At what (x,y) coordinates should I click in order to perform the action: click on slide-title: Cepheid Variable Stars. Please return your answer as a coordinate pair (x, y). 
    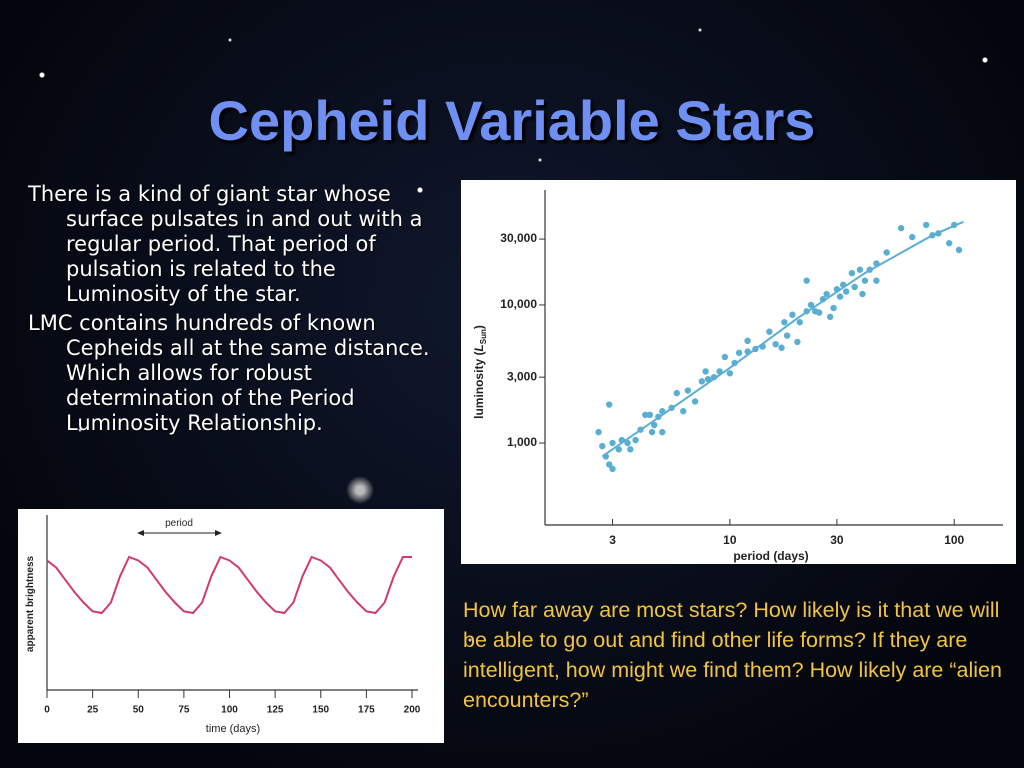
    Looking at the image, I should click on (512, 120).